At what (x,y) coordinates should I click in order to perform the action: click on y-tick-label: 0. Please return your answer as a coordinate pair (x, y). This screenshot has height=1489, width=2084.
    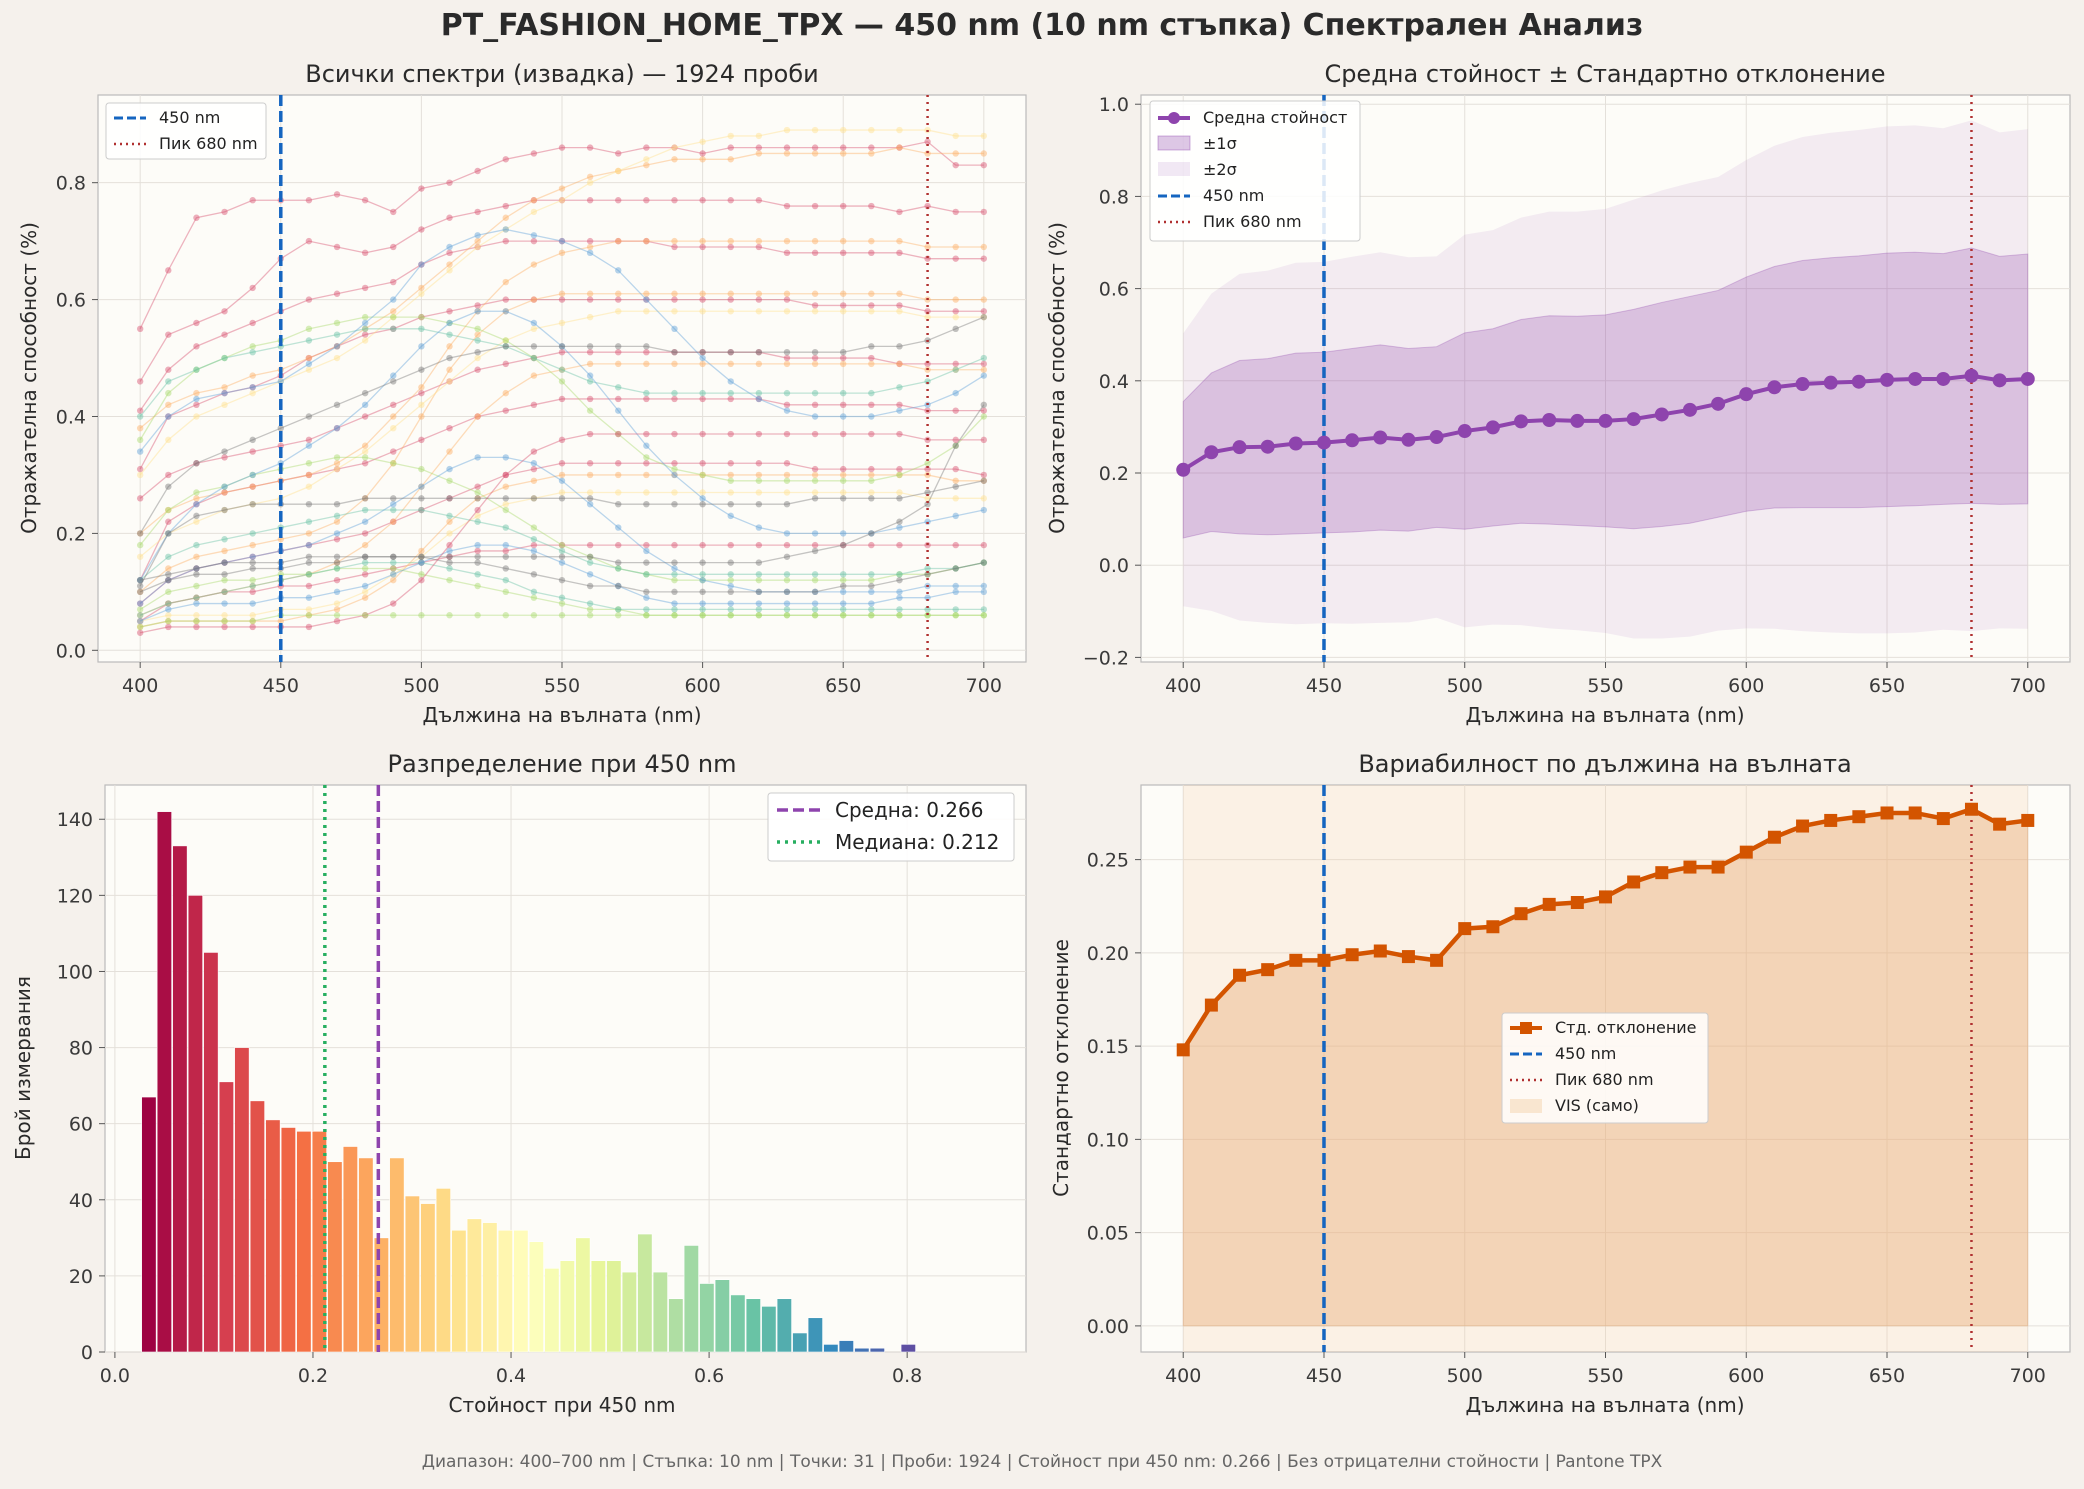
    Looking at the image, I should click on (87, 1353).